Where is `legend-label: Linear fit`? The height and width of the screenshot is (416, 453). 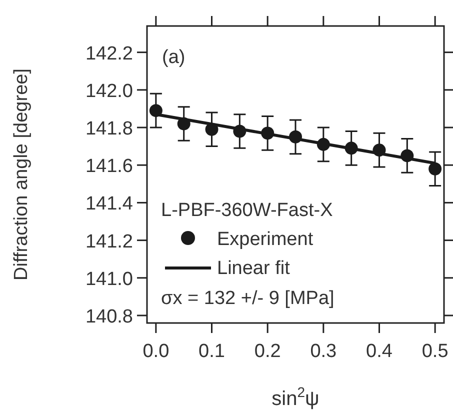
legend-label: Linear fit is located at coordinates (254, 268).